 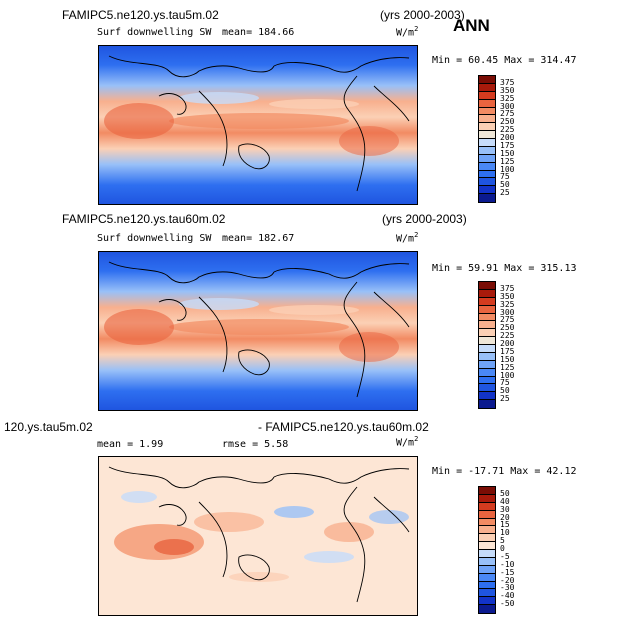 I want to click on colorbar-tick-label: 30, so click(x=505, y=509).